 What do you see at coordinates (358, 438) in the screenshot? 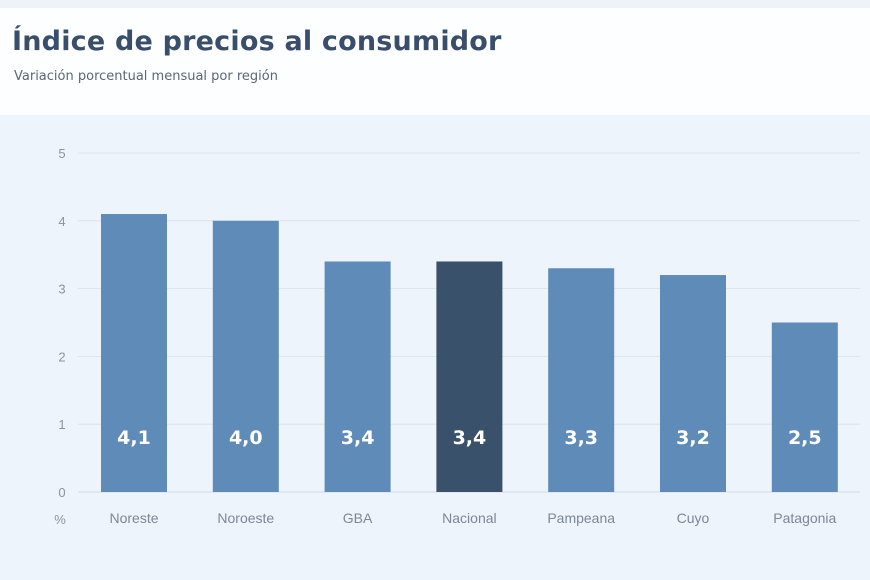
I see `data-label-gba: 3,4` at bounding box center [358, 438].